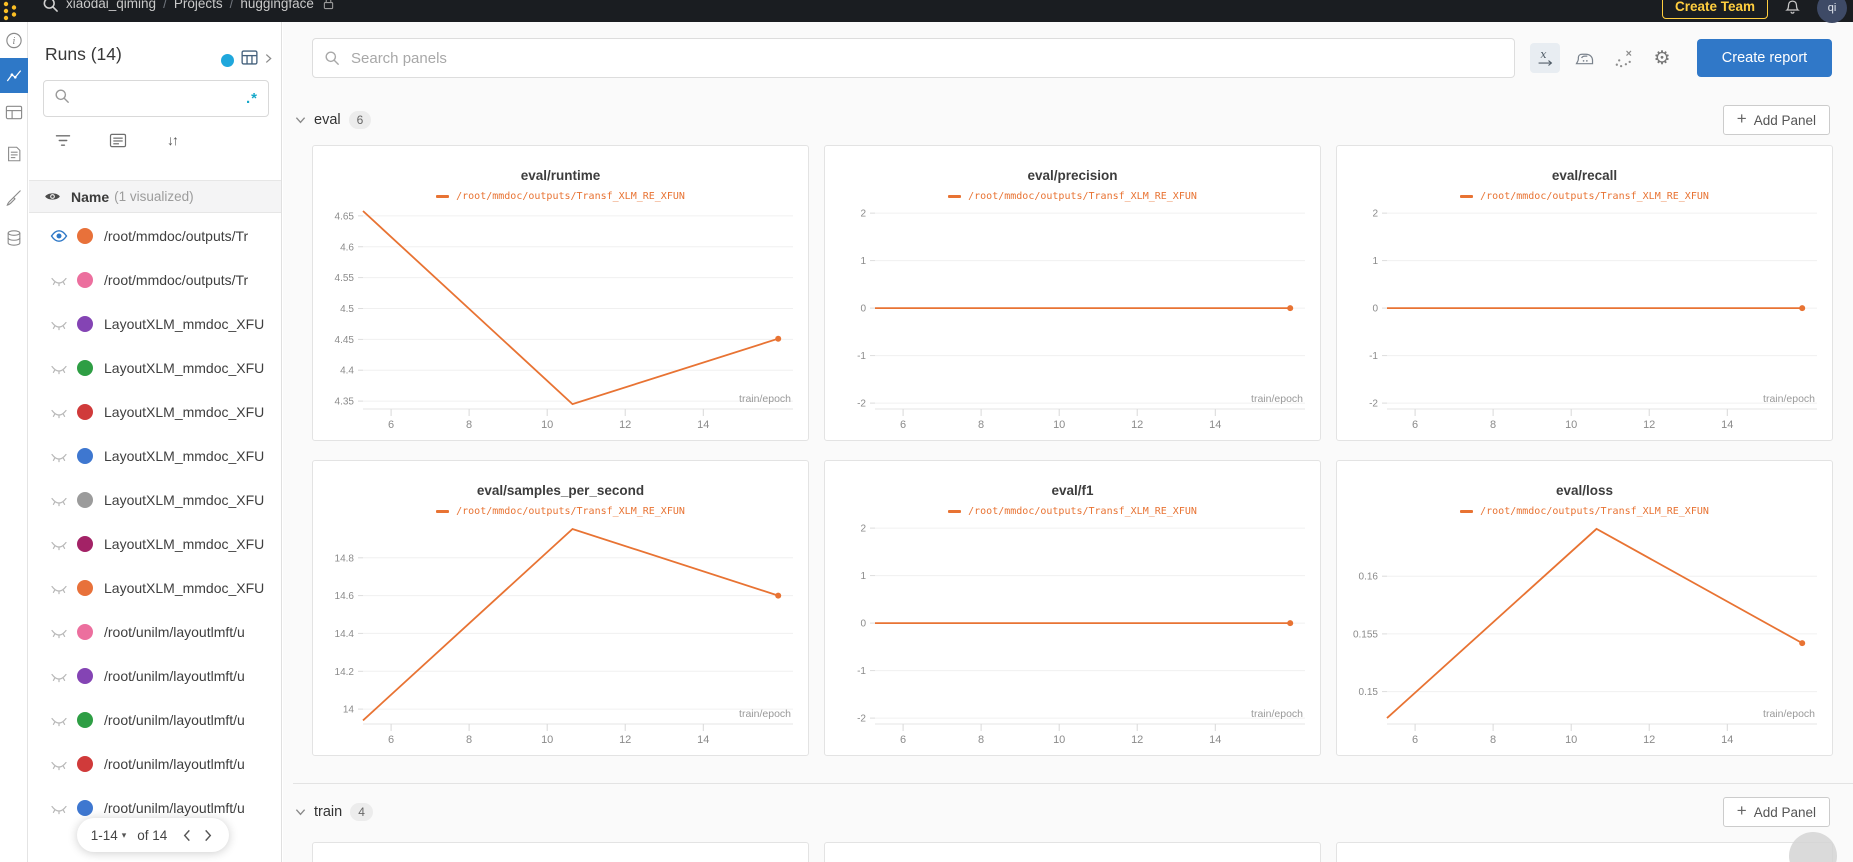 The image size is (1853, 862). Describe the element at coordinates (251, 98) in the screenshot. I see `regex-toggle-icon: .*` at that location.